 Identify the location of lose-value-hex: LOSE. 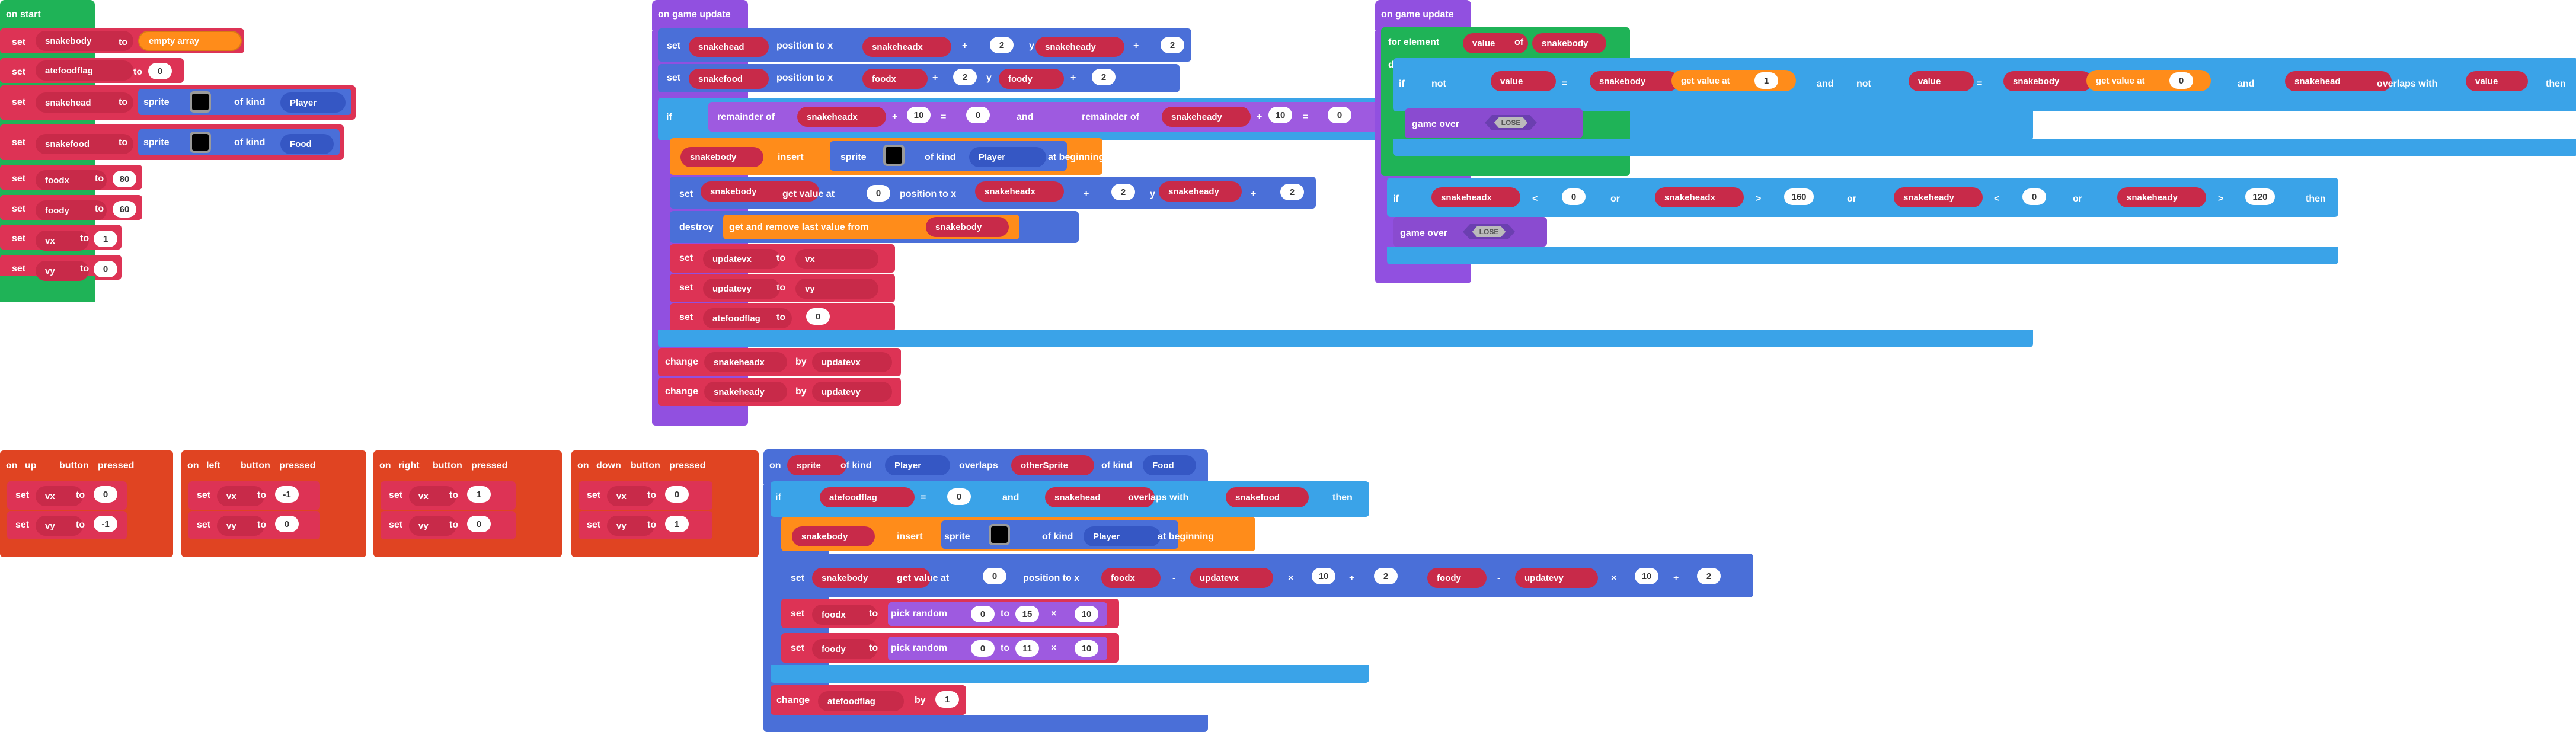
(1511, 122).